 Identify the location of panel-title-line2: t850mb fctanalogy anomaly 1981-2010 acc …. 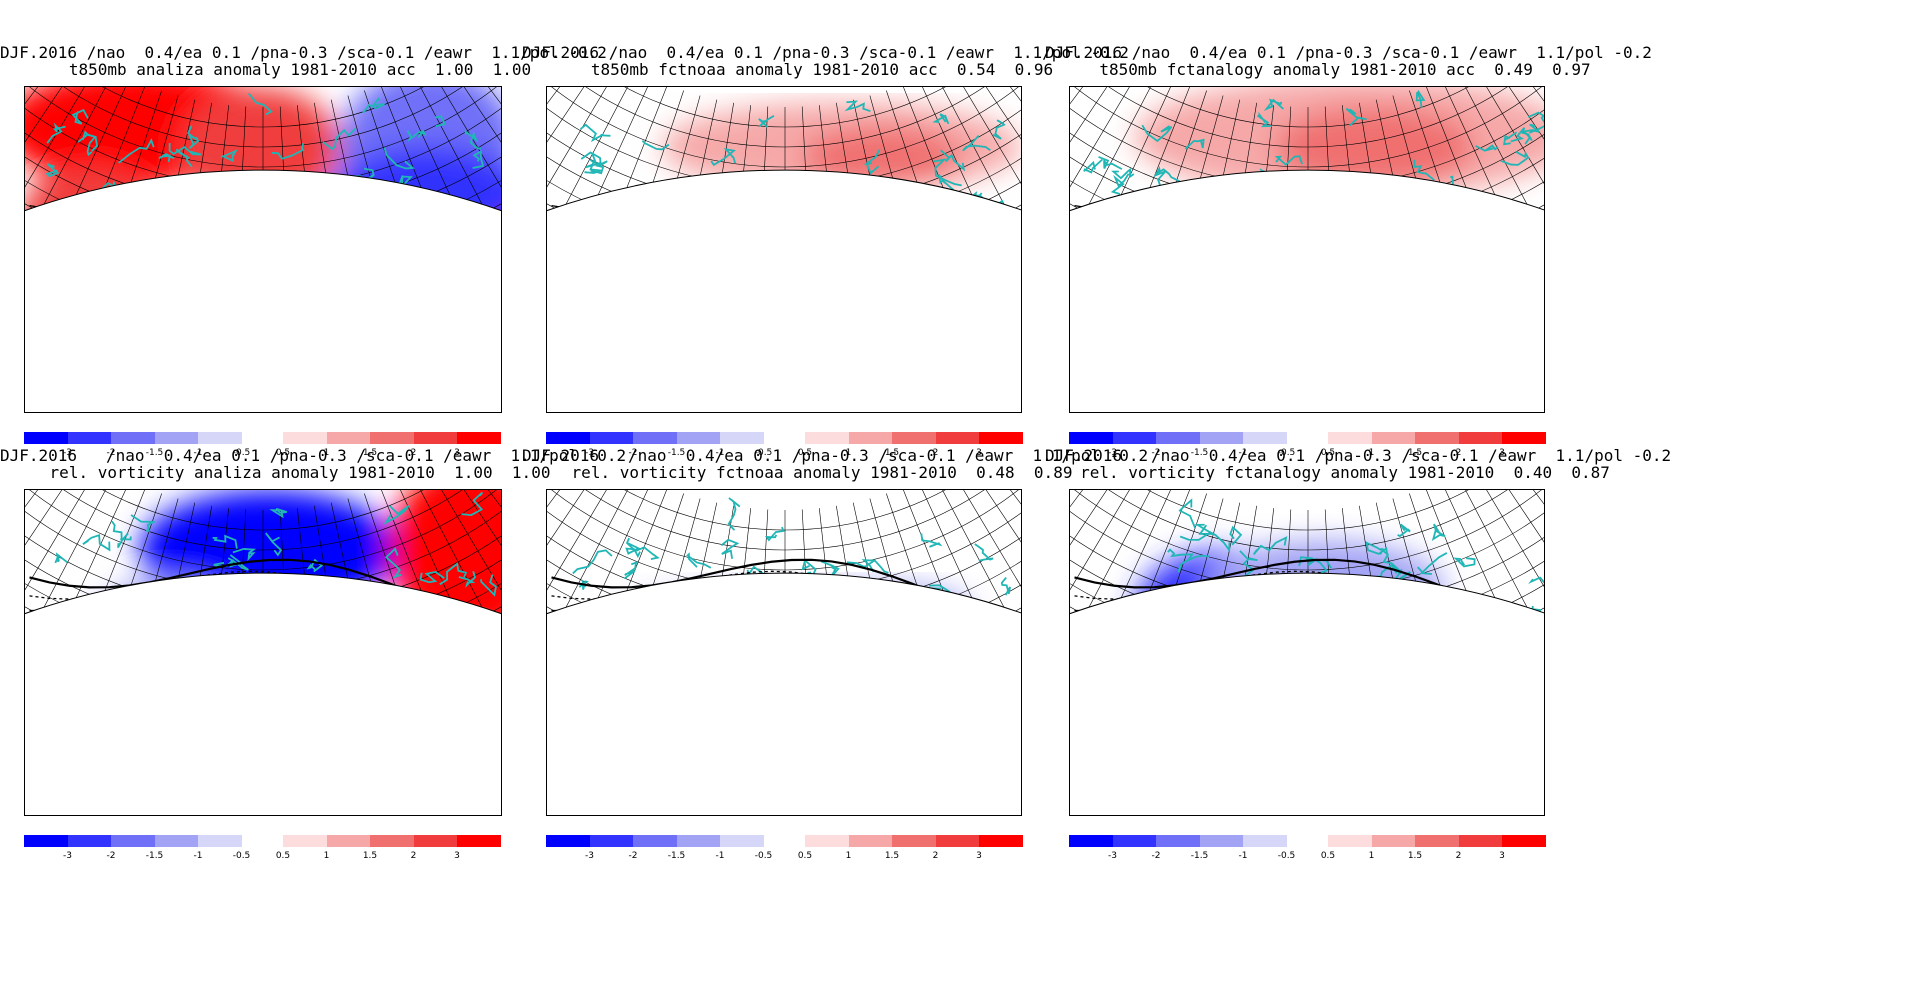
(1345, 69).